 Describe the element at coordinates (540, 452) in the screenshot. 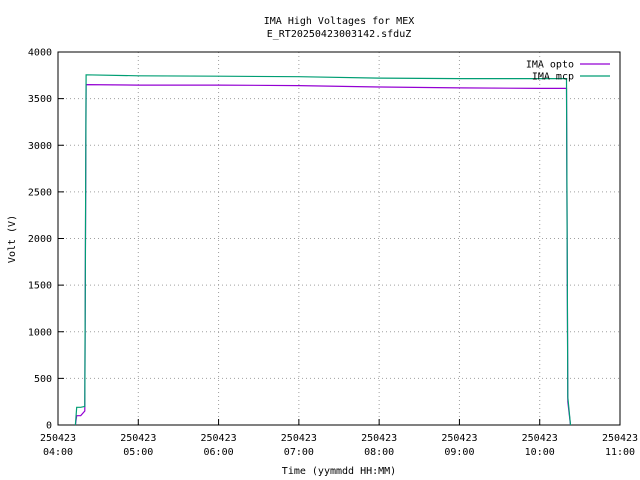

I see `x-tick-label: 10:00` at that location.